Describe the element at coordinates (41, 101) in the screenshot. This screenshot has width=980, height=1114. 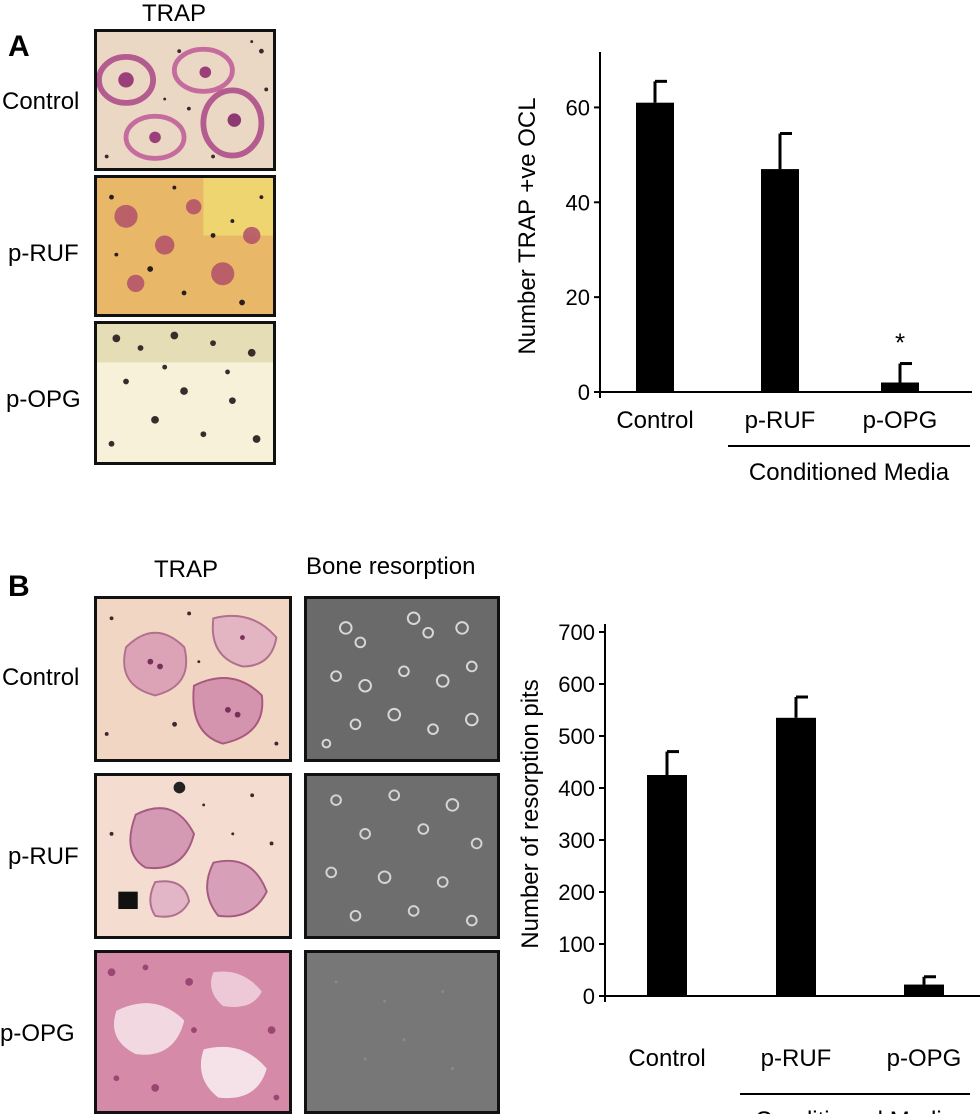
I see `panel-a-row-label-control: Control` at that location.